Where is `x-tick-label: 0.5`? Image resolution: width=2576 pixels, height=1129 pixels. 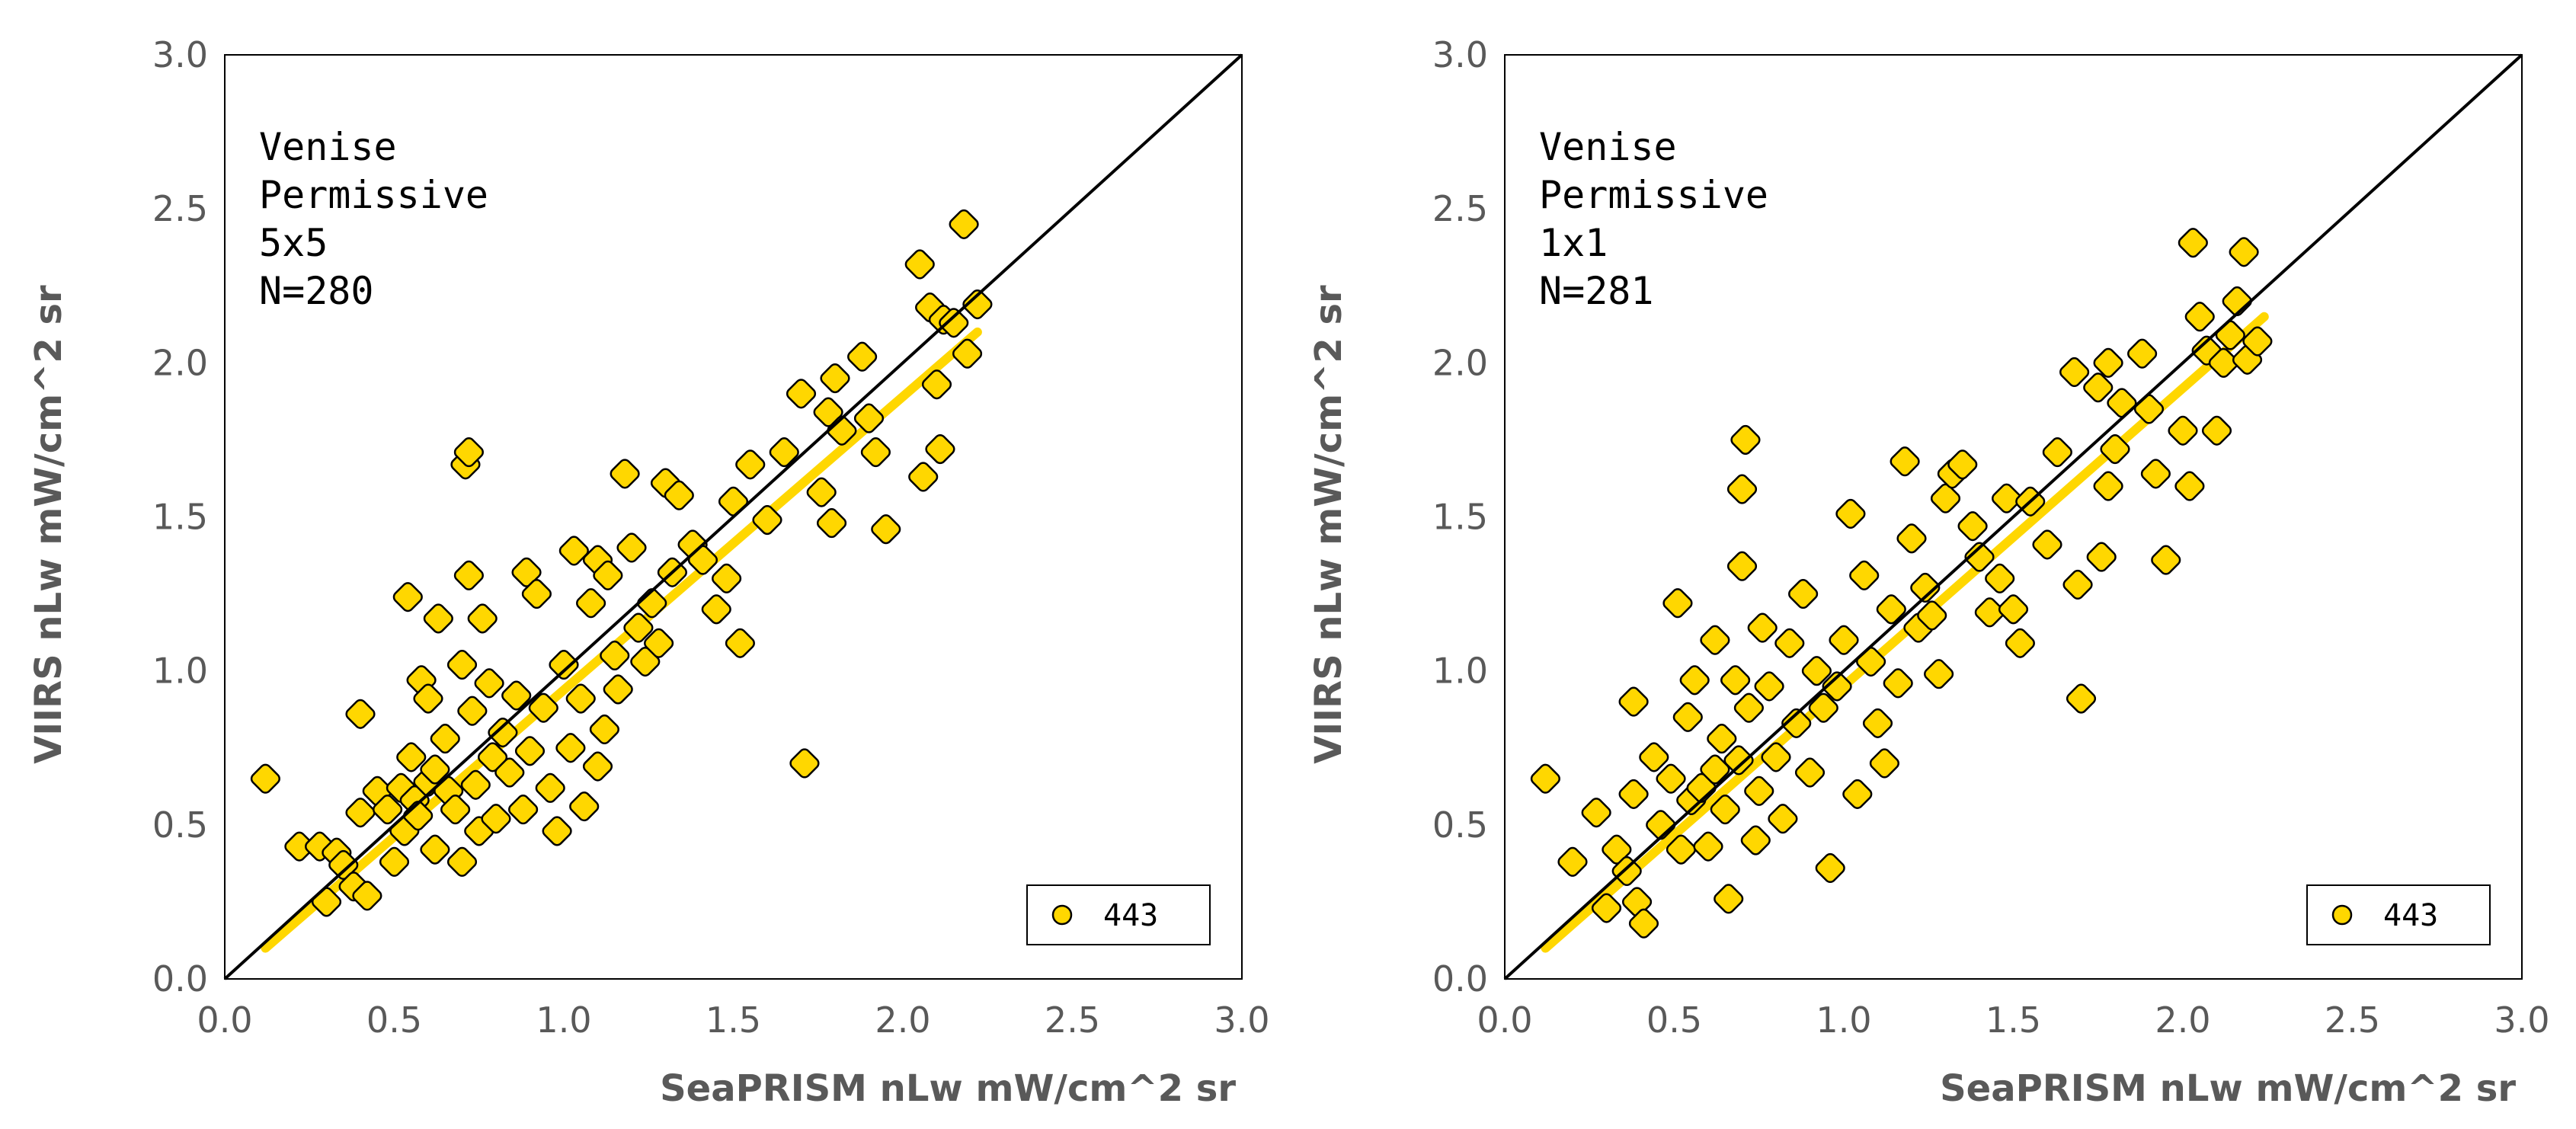
x-tick-label: 0.5 is located at coordinates (394, 1020).